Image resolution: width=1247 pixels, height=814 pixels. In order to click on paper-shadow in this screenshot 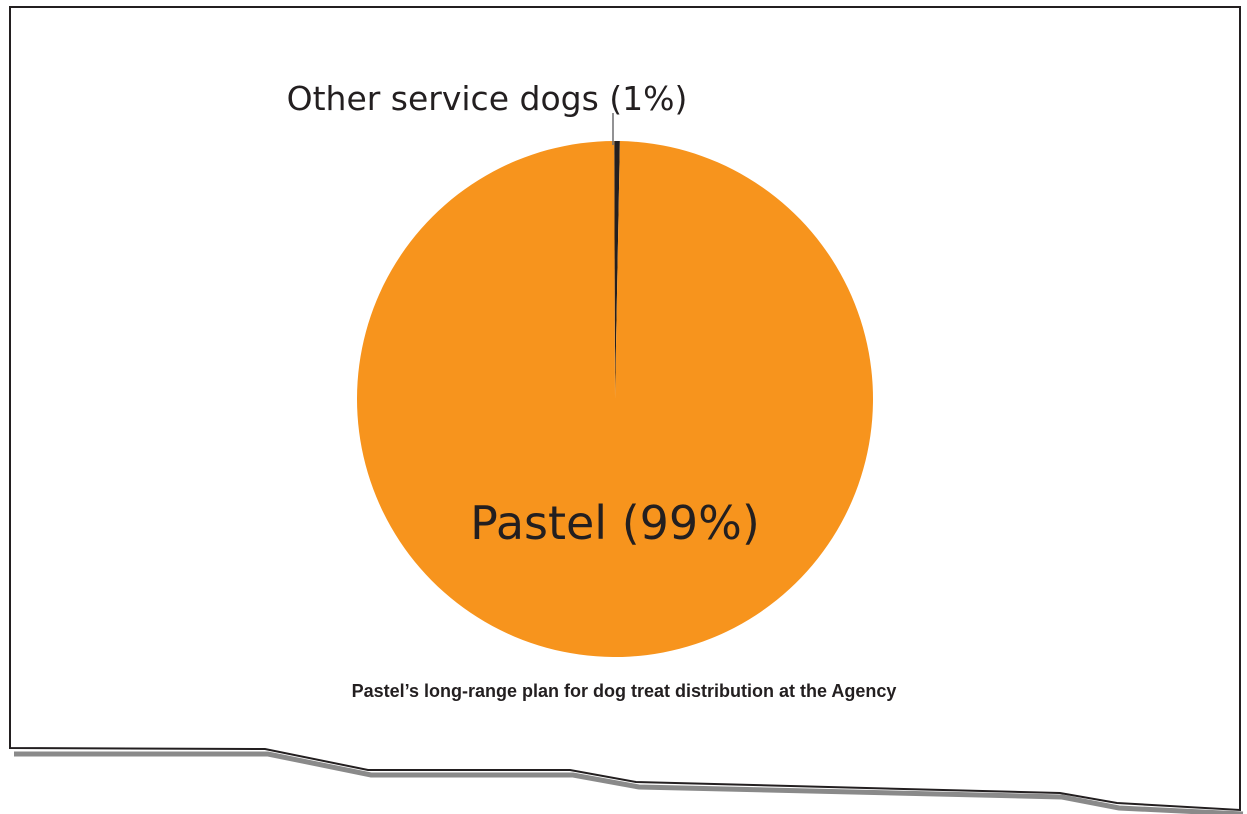, I will do `click(629, 782)`.